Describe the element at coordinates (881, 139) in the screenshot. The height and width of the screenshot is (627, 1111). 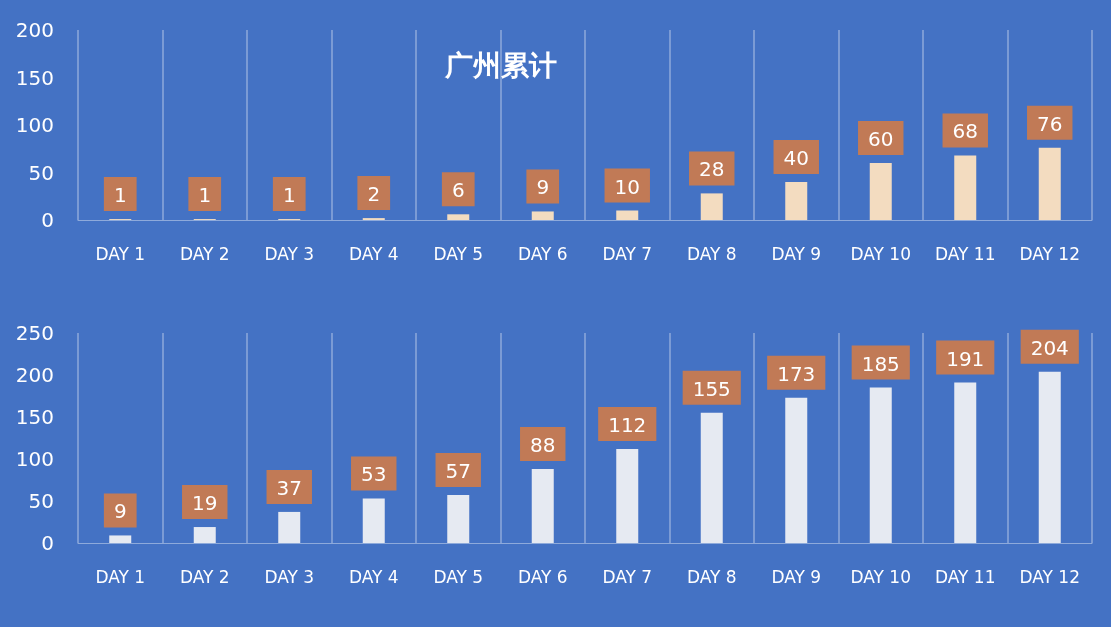
I see `data-label: 60` at that location.